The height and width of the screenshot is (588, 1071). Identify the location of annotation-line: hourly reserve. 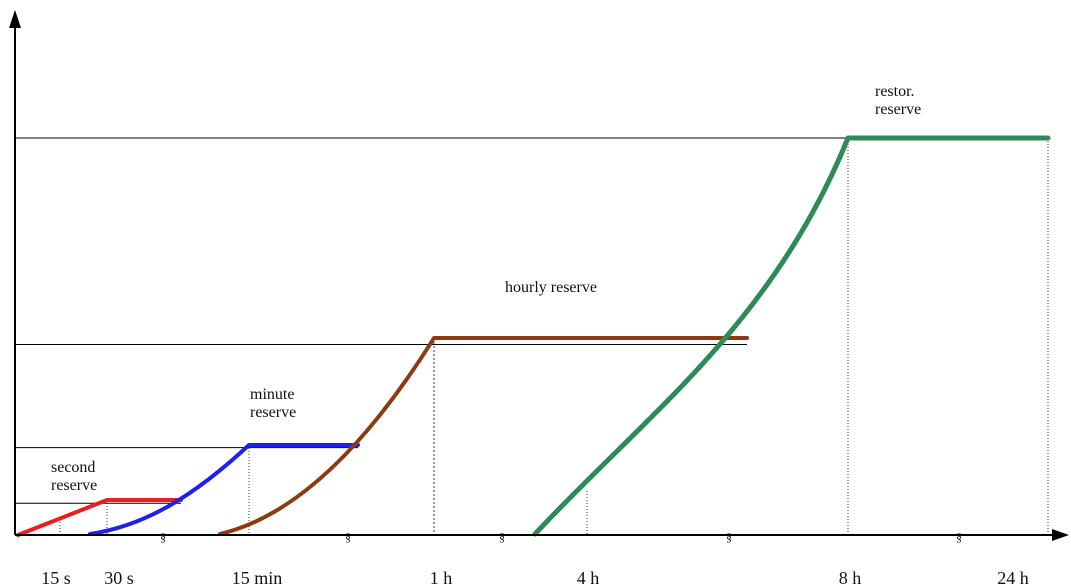
(551, 287).